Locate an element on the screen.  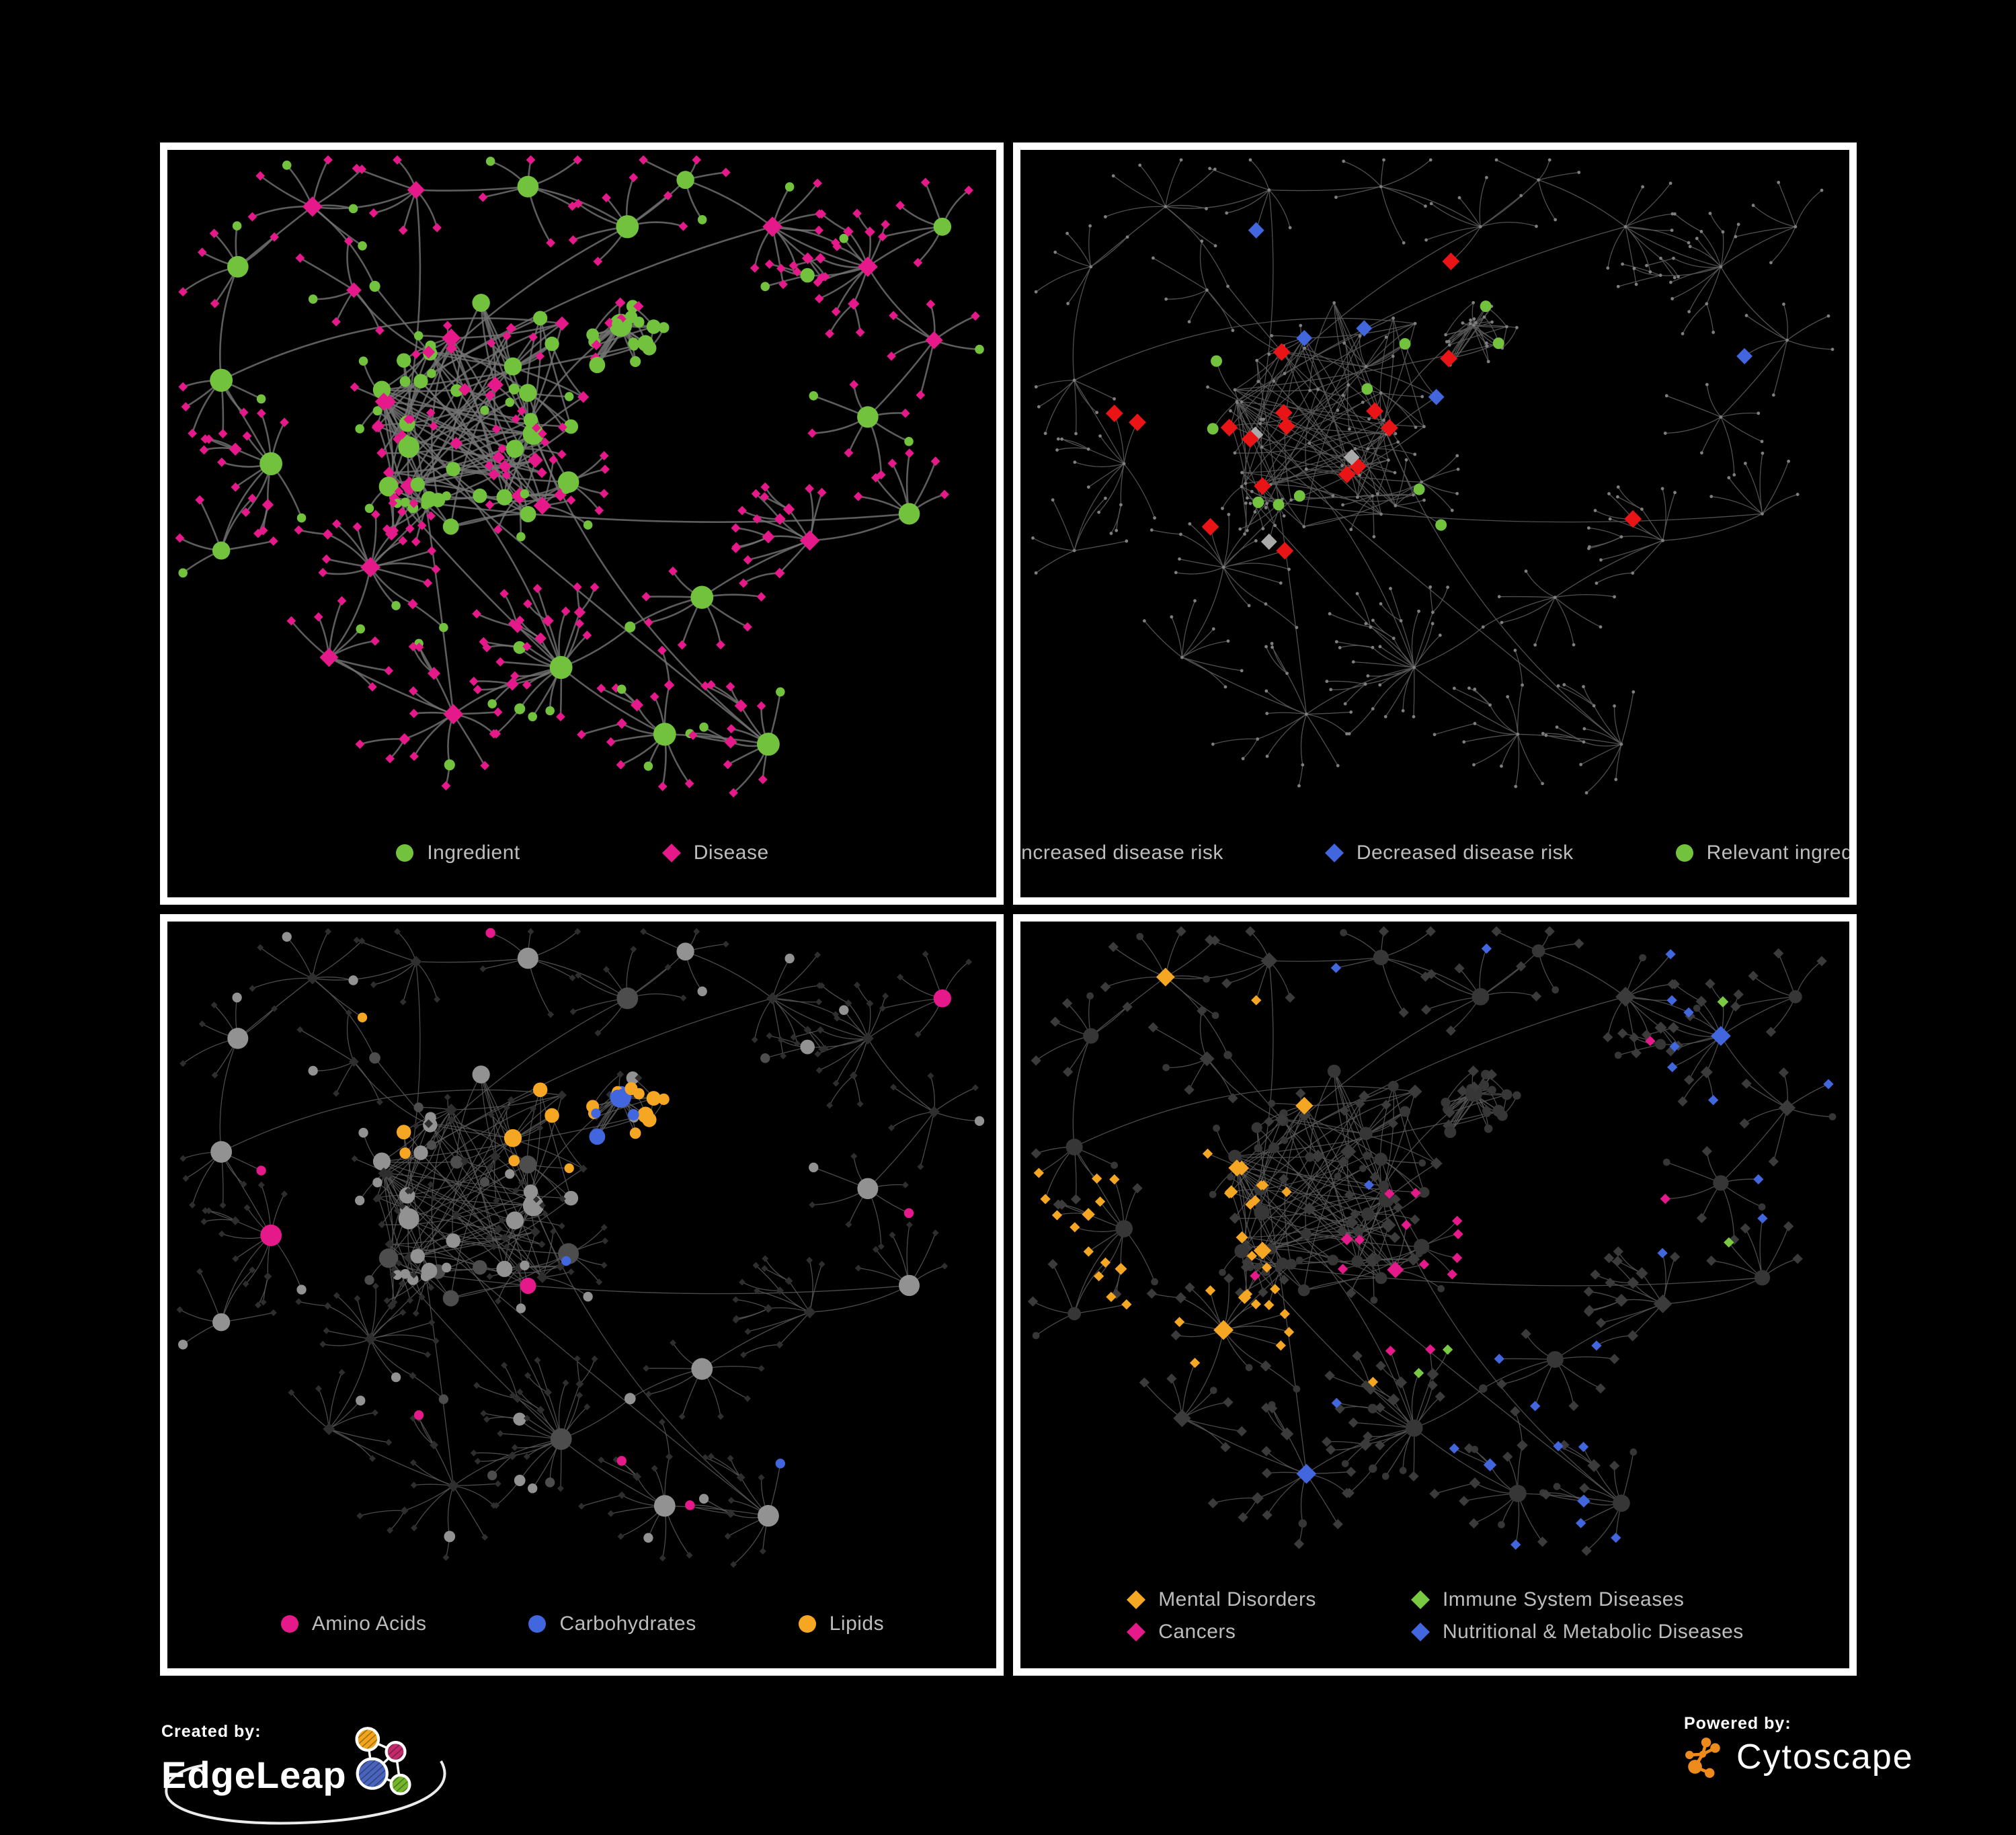
nutritional-metabolic-diamond-icon is located at coordinates (1420, 1632).